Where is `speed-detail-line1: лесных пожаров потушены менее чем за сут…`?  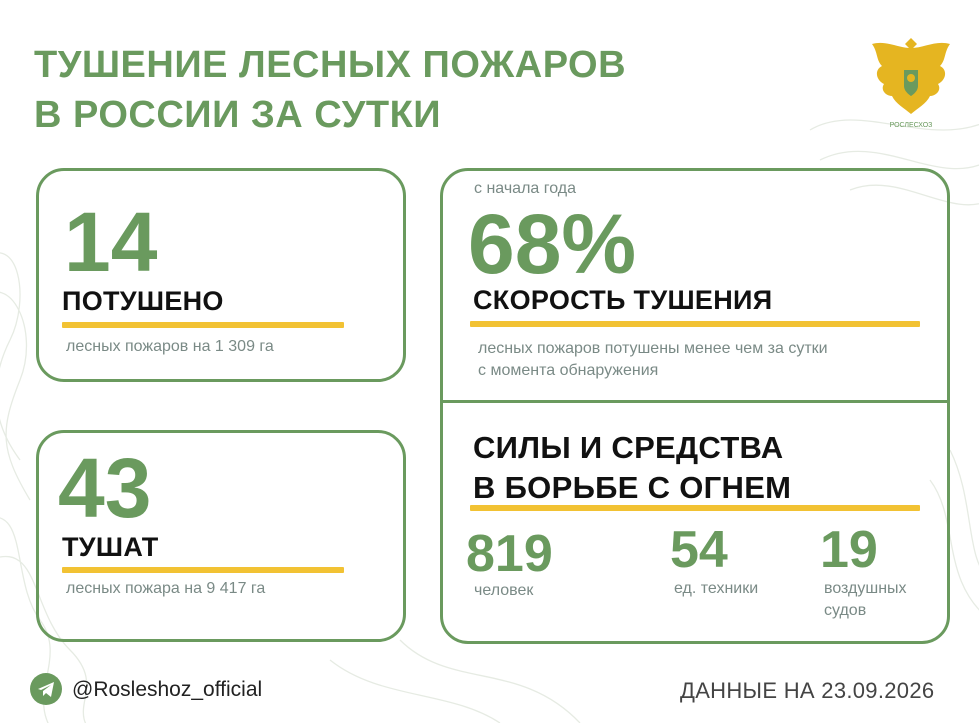
speed-detail-line1: лесных пожаров потушены менее чем за сут… is located at coordinates (653, 348).